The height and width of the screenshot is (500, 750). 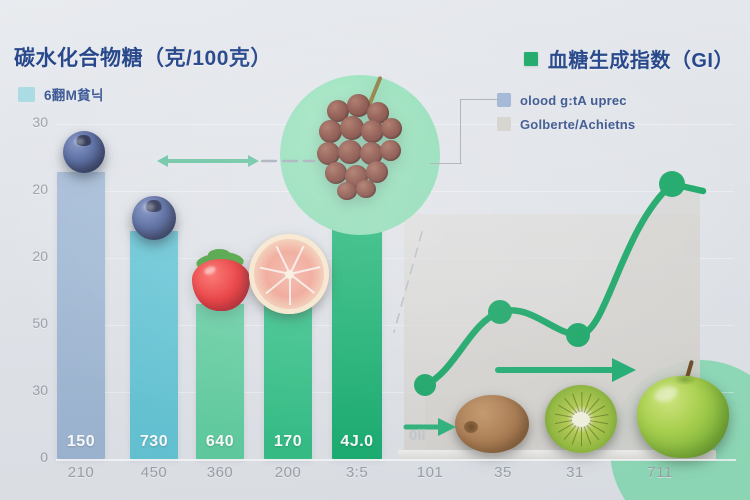 I want to click on blackberry-icon, so click(x=359, y=137).